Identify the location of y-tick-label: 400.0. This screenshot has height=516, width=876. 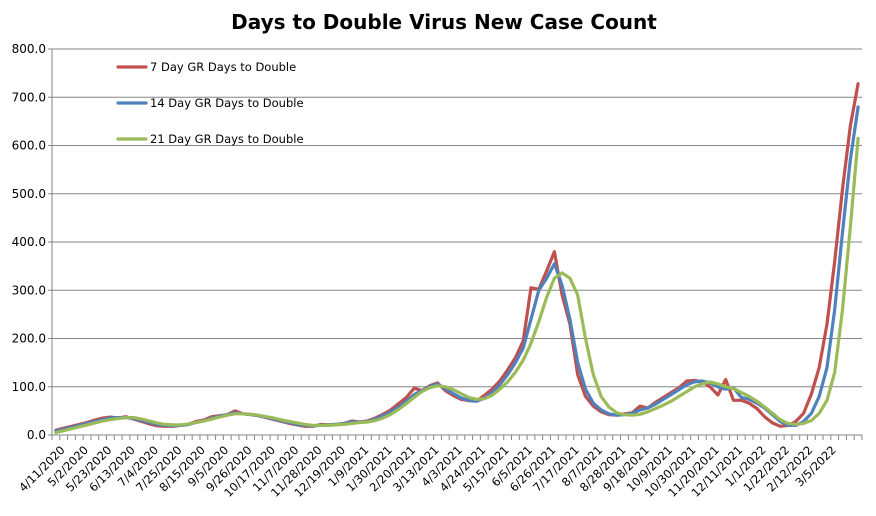
(29, 242).